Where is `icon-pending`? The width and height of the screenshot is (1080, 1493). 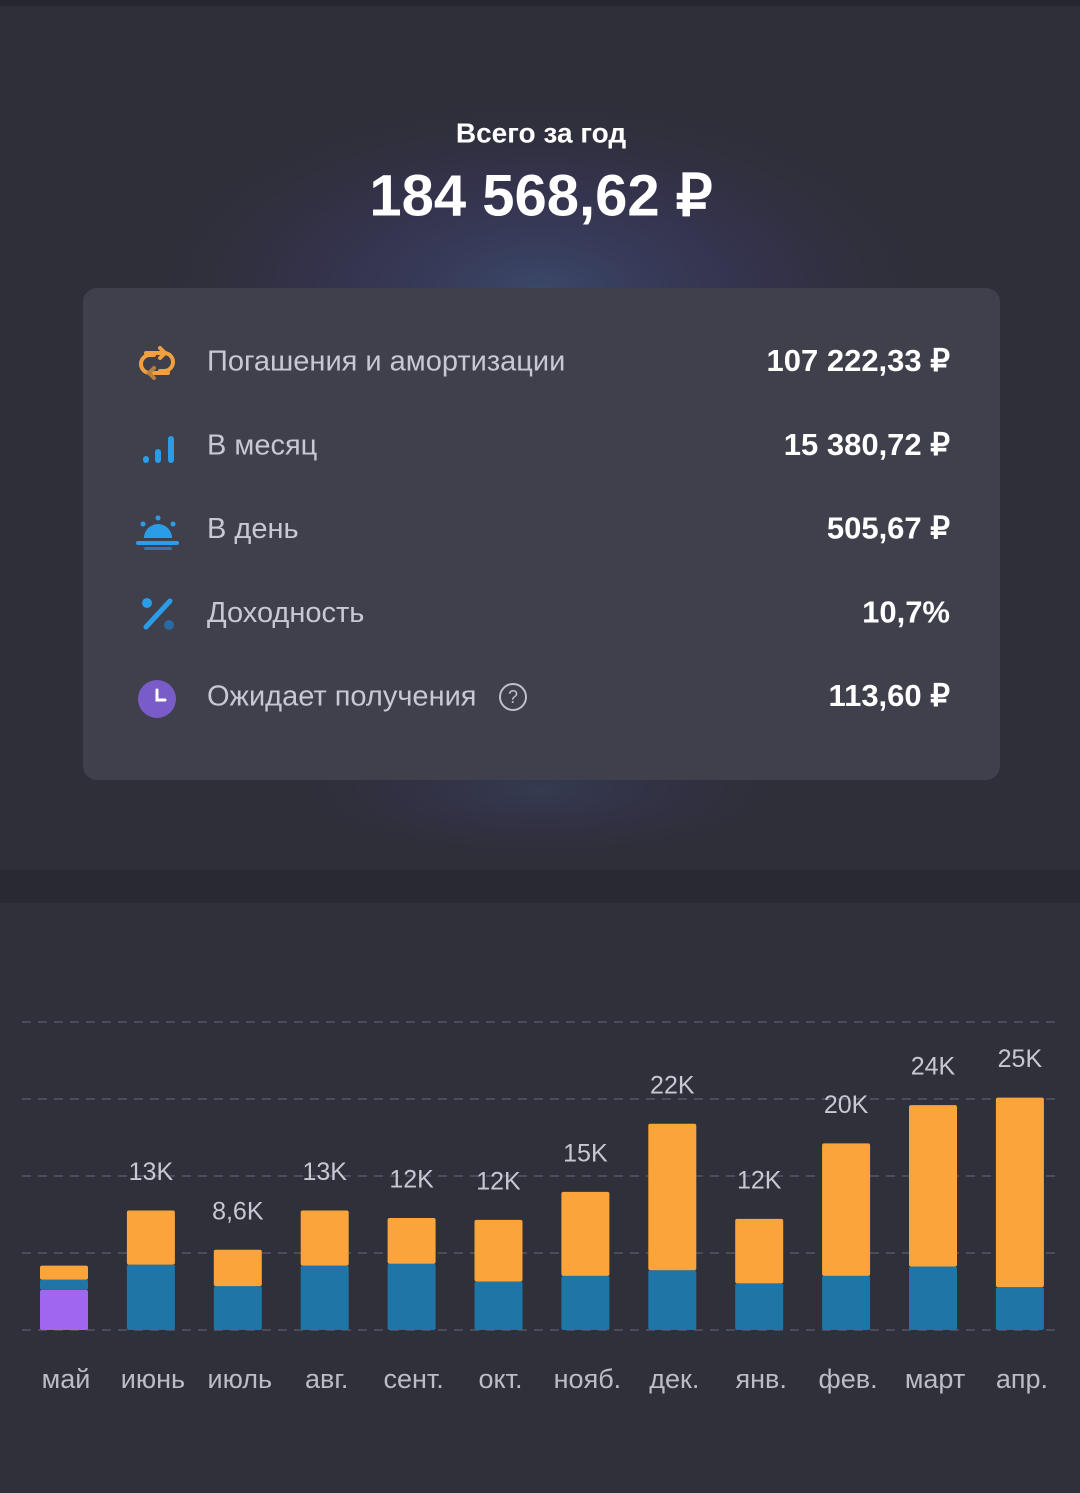 icon-pending is located at coordinates (157, 699).